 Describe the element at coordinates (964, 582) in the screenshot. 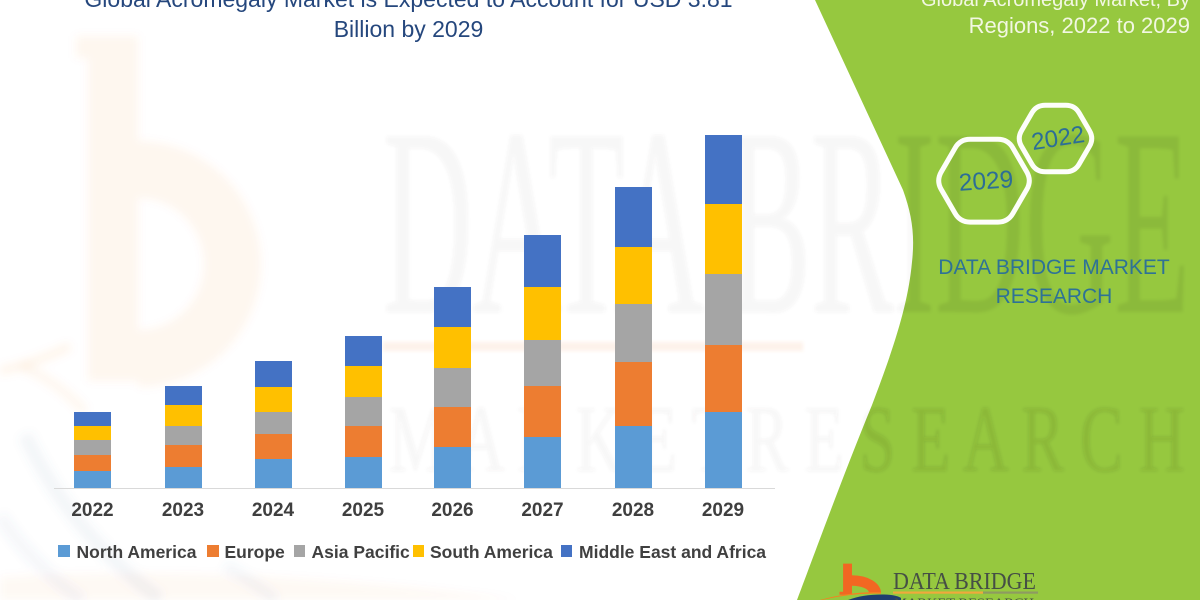

I see `svg-text: DATA BRIDGE` at that location.